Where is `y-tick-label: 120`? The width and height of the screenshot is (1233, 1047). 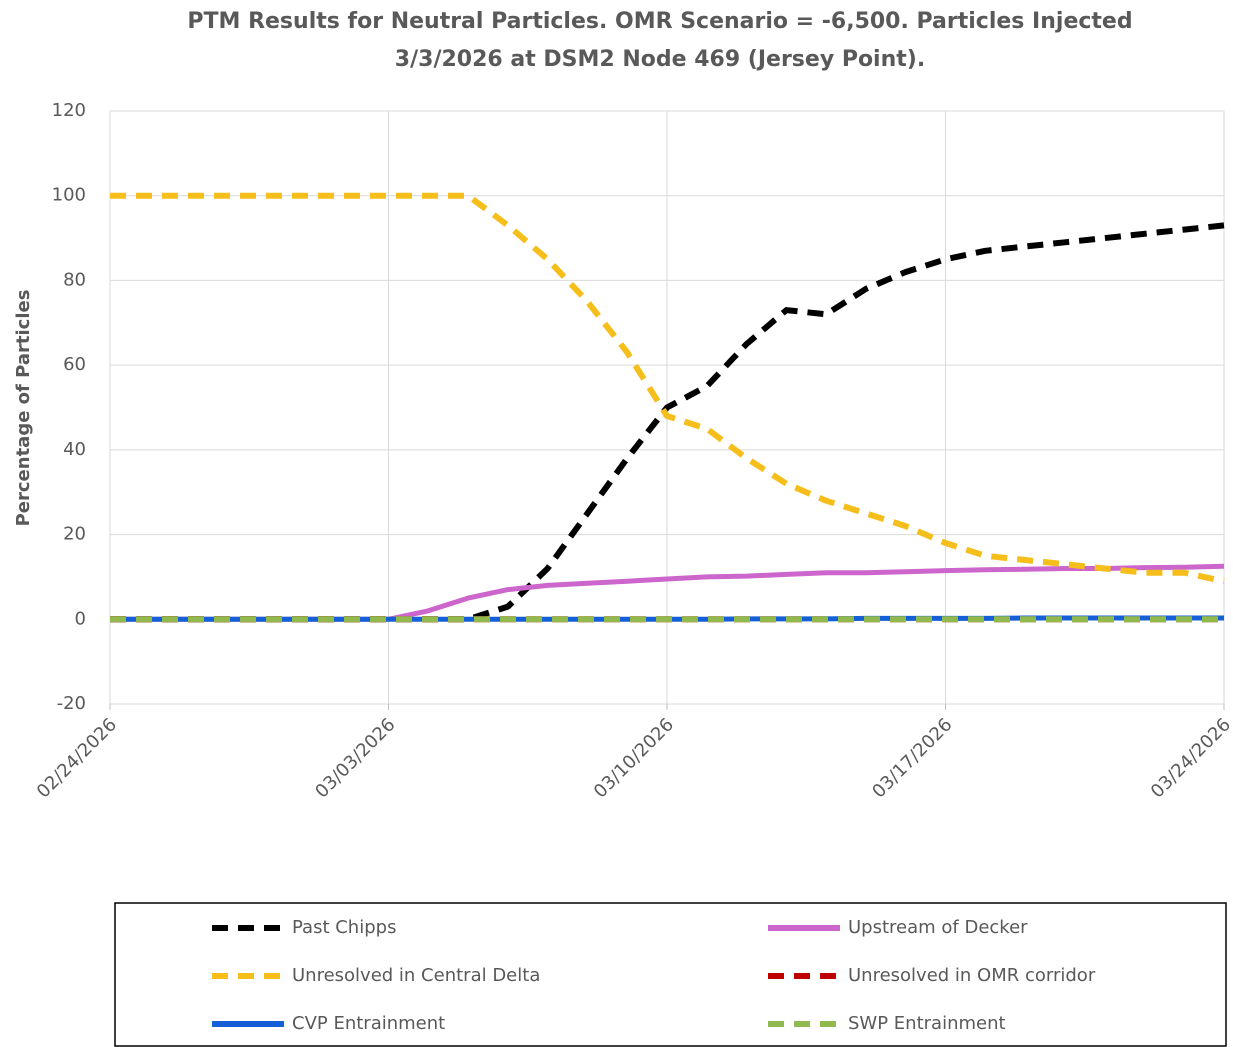
y-tick-label: 120 is located at coordinates (69, 110).